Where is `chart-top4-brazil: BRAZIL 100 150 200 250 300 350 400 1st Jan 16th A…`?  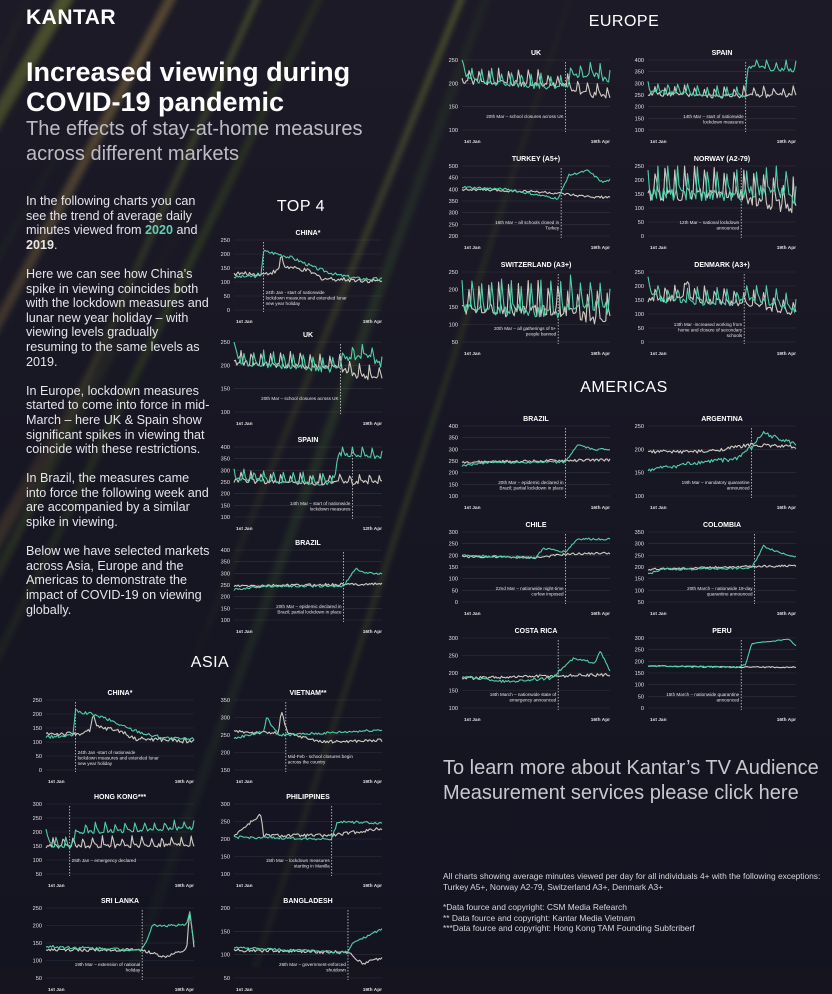
chart-top4-brazil: BRAZIL 100 150 200 250 300 350 400 1st Jan 16th A… is located at coordinates (301, 587).